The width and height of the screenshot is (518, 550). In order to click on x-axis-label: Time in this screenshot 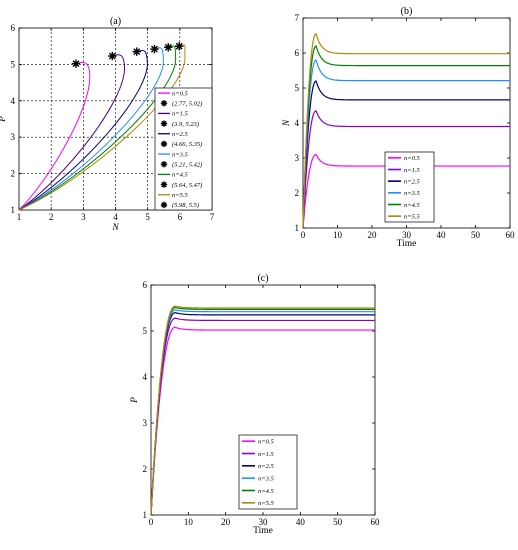, I will do `click(263, 531)`.